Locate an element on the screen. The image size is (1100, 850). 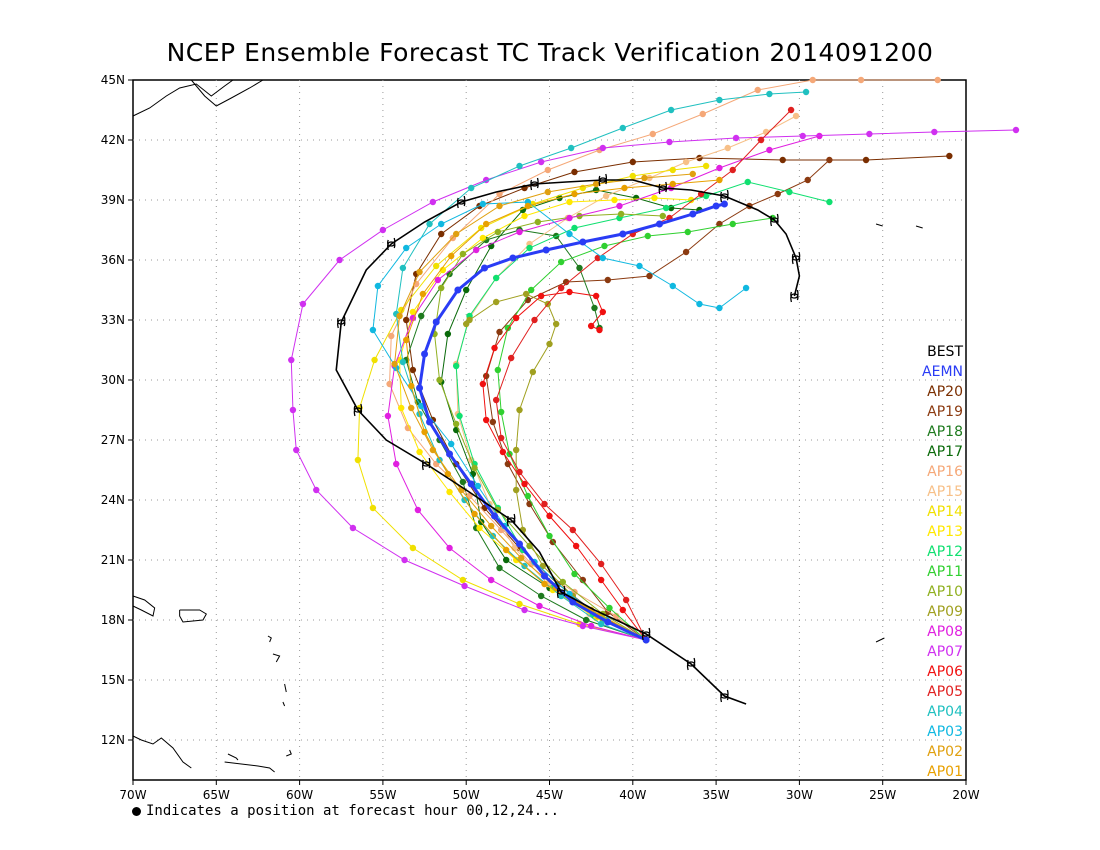
y-tick-label: 21N is located at coordinates (113, 560).